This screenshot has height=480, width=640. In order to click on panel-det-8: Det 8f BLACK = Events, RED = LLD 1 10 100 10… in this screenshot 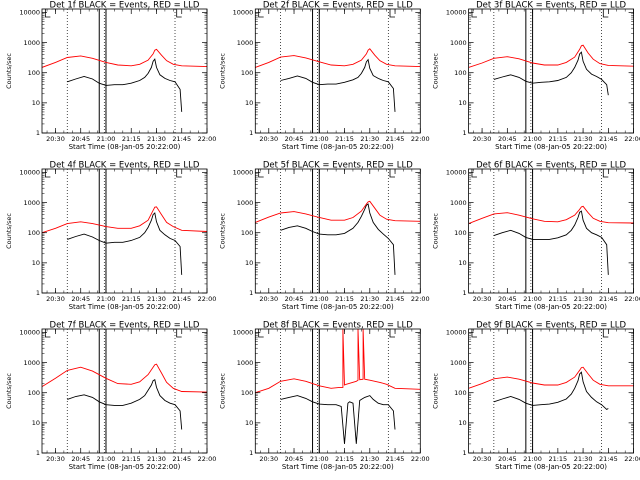, I will do `click(323, 396)`.